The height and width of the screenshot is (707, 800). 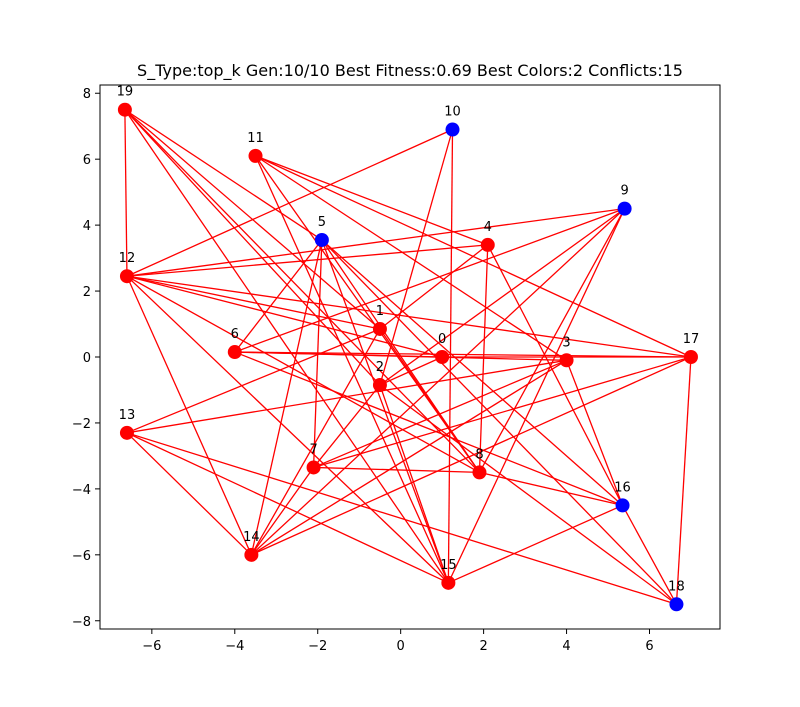 I want to click on x-tick-label-4: 2, so click(x=483, y=646).